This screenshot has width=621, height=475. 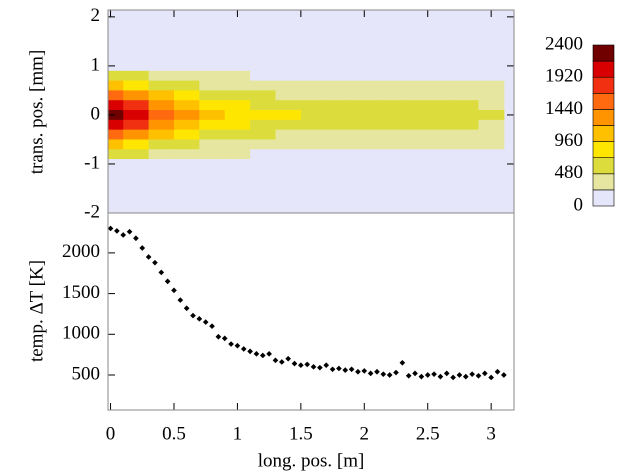 I want to click on x-tick-label: 2.5, so click(x=428, y=433).